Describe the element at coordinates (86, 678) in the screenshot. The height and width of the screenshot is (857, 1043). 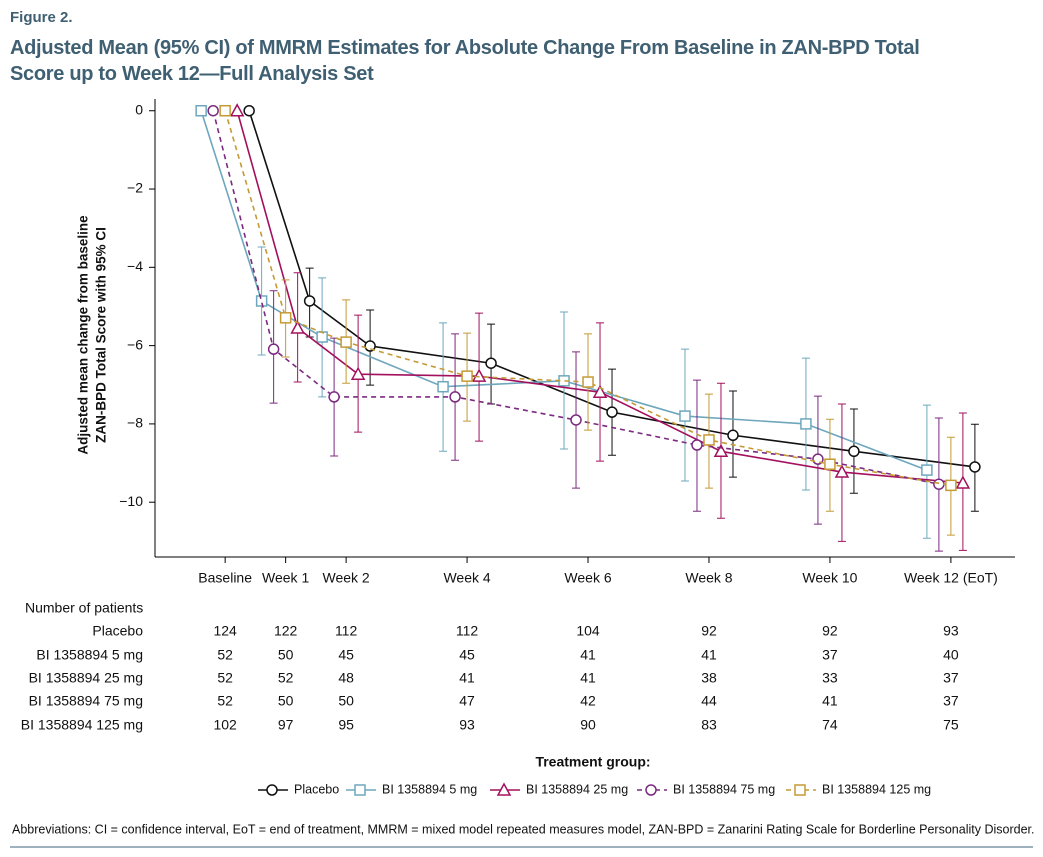
I see `table-row-label: BI 1358894 25 mg` at that location.